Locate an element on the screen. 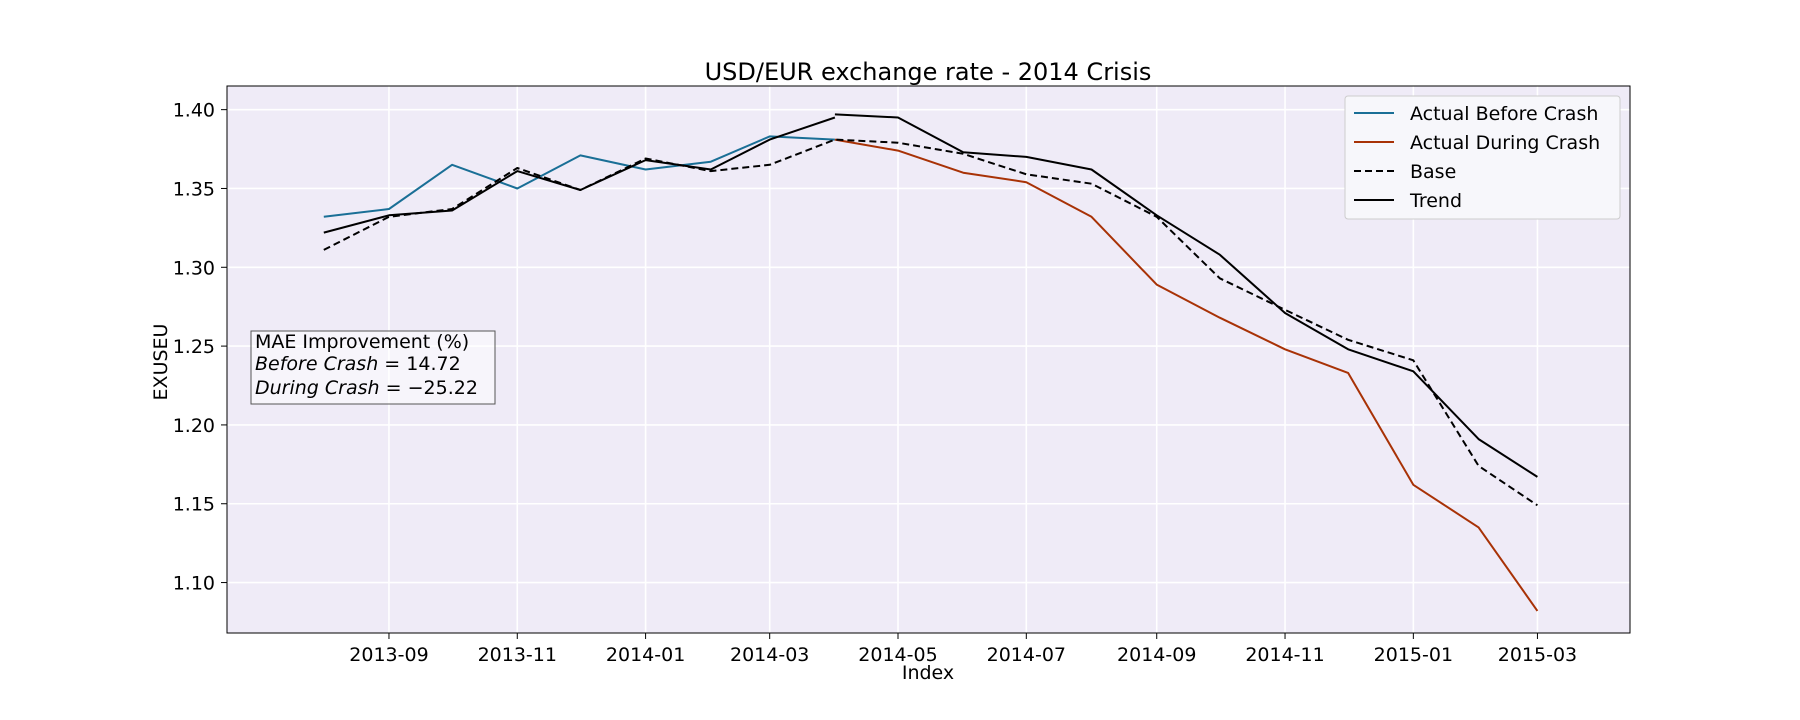 The image size is (1800, 720). annotation-during-value: −25.22 is located at coordinates (443, 388).